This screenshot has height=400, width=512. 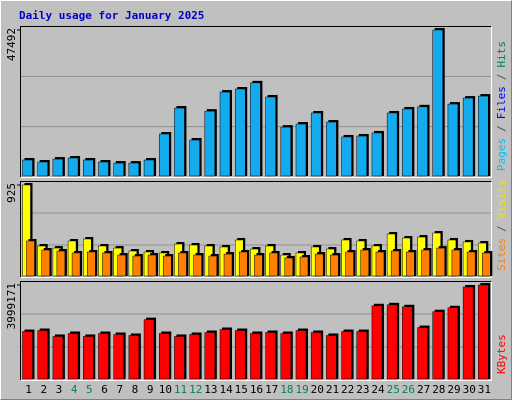 What do you see at coordinates (241, 389) in the screenshot?
I see `x-tick-label: 15` at bounding box center [241, 389].